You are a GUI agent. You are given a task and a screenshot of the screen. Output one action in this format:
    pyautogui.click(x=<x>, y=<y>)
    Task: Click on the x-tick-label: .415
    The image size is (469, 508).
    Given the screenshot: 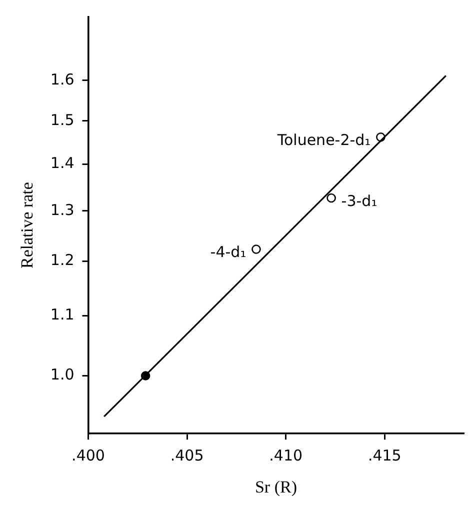 What is the action you would take?
    pyautogui.click(x=385, y=455)
    